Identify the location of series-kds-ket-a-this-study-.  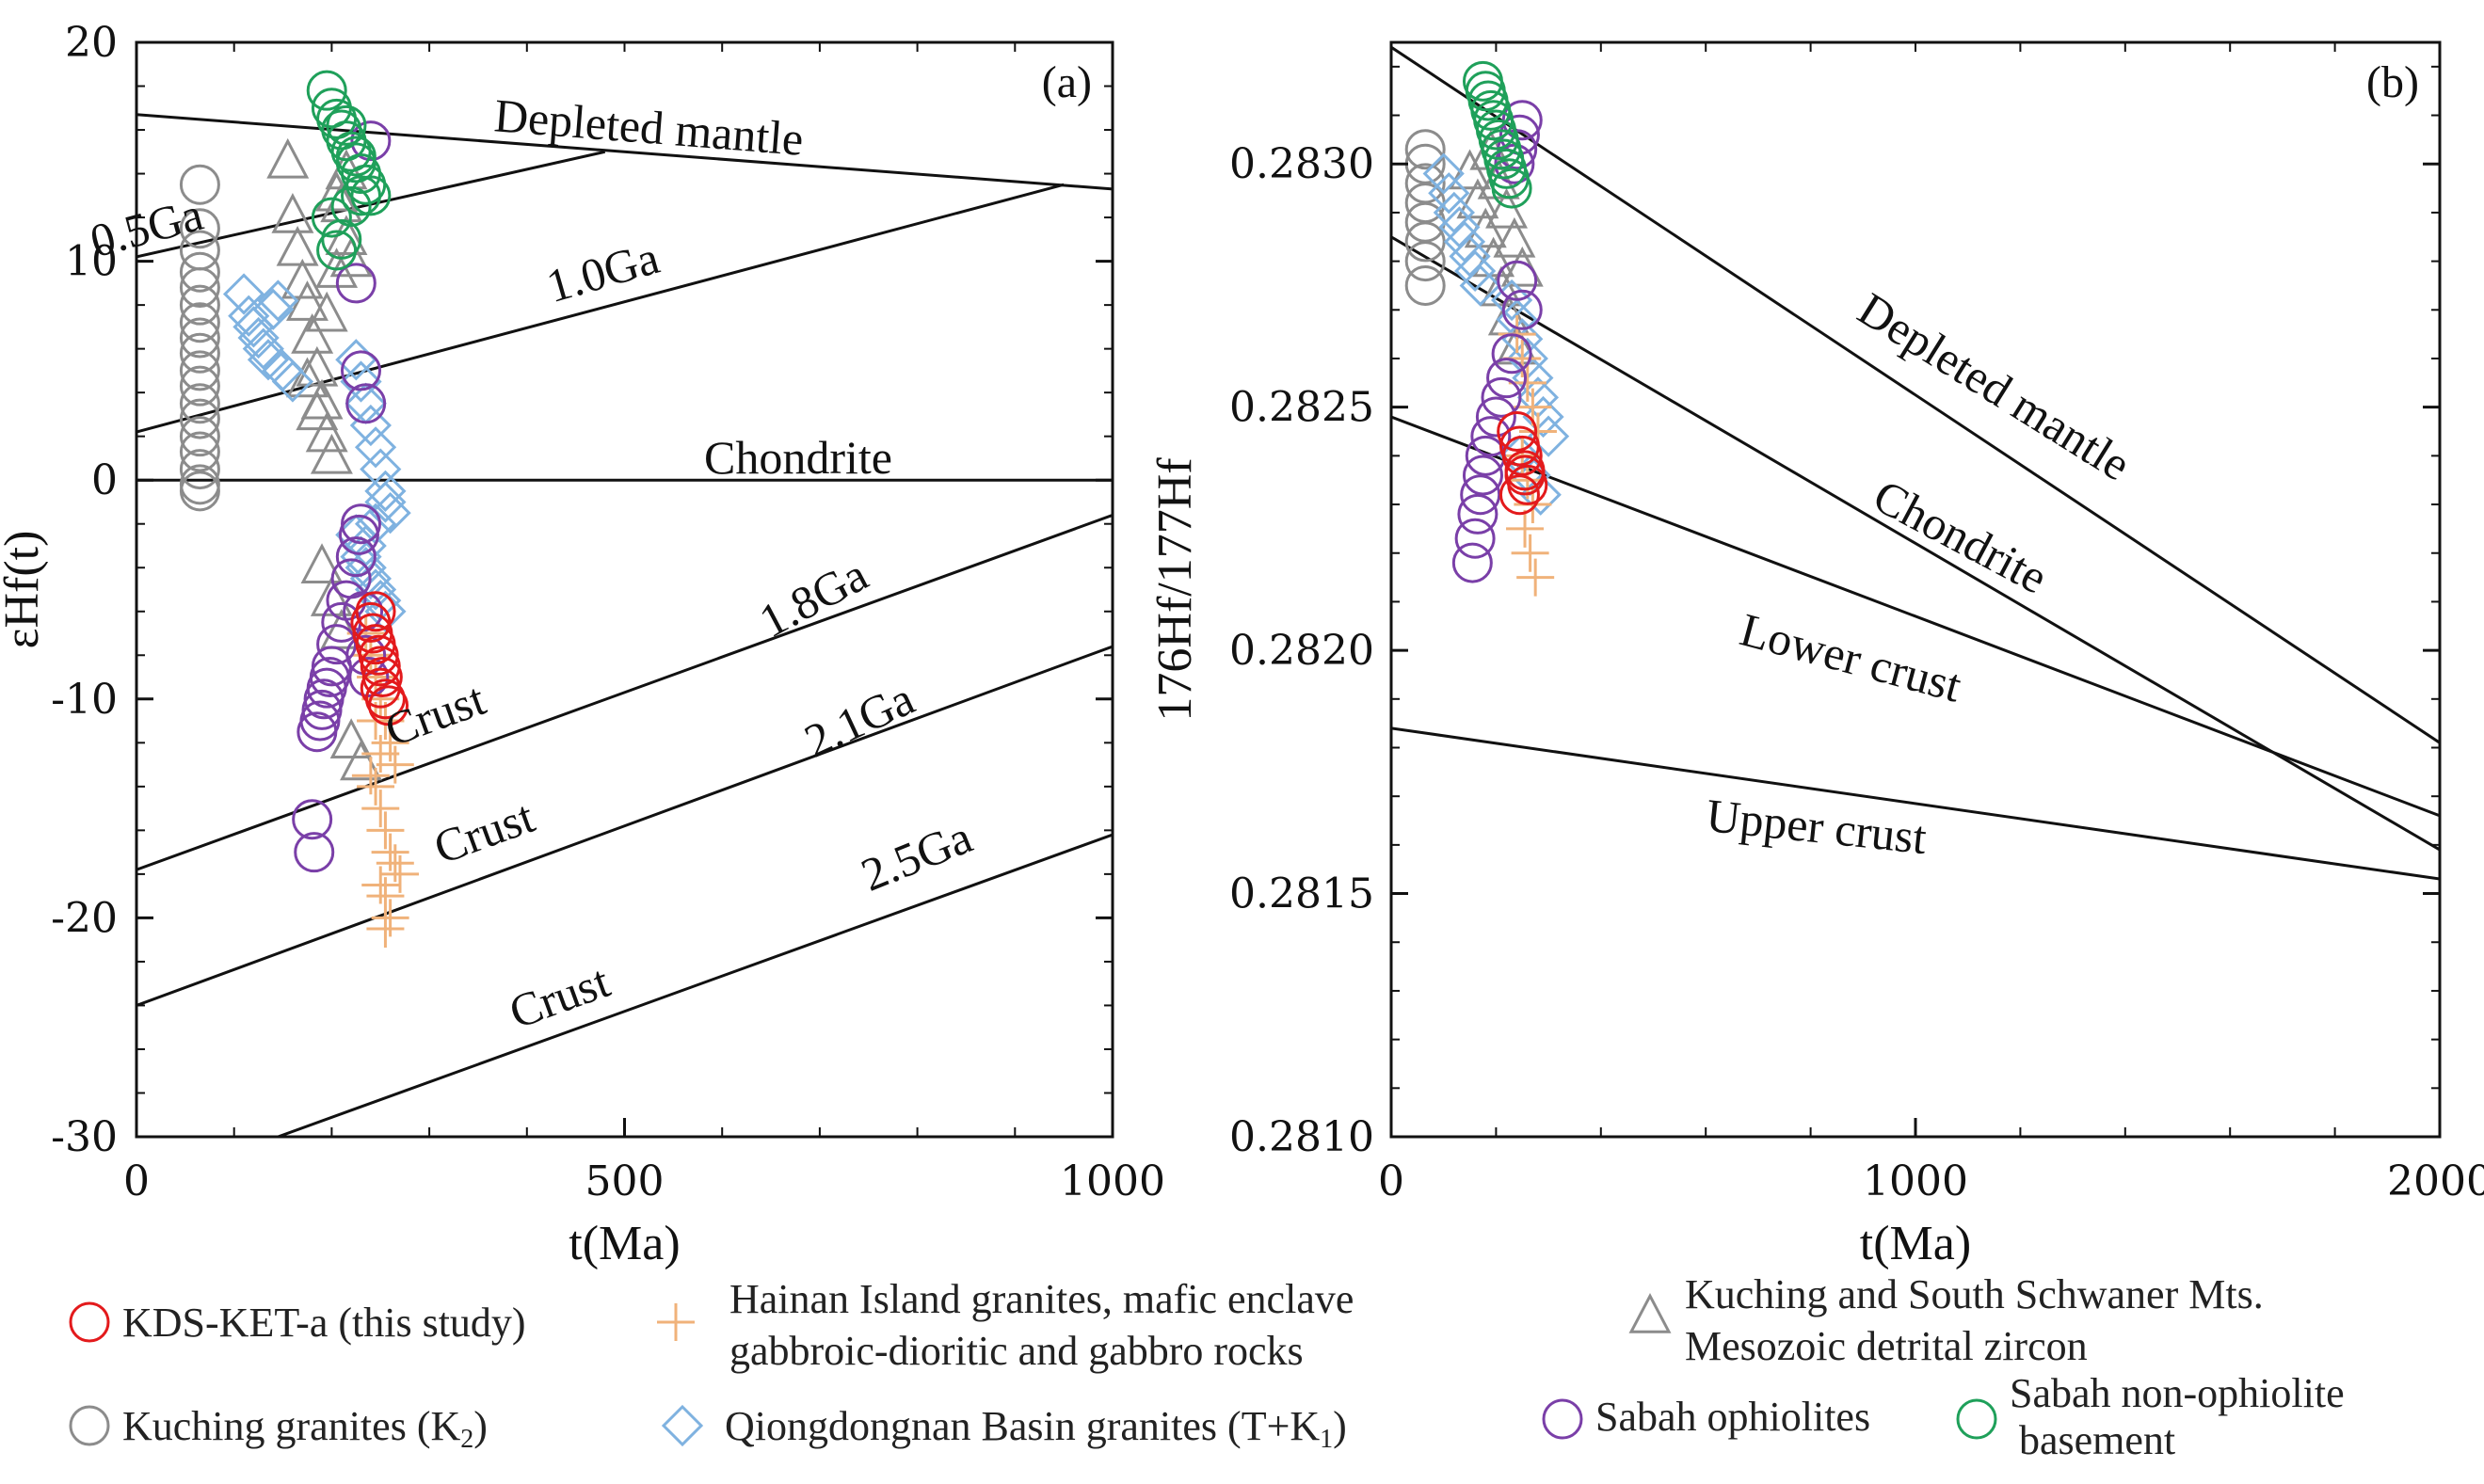
(379, 658).